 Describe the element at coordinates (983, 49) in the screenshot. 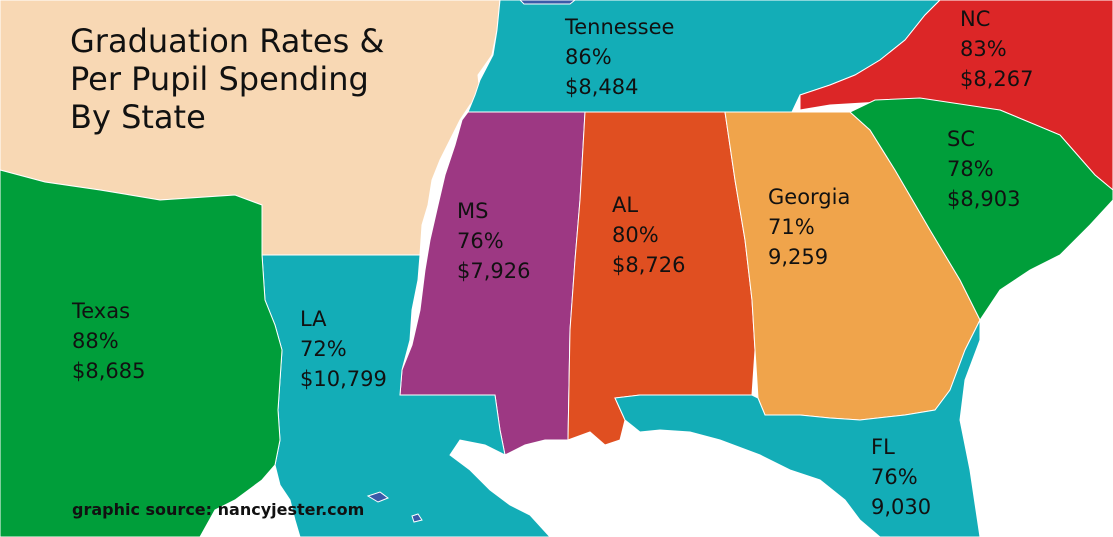

I see `north-carolina-rate: 83%` at that location.